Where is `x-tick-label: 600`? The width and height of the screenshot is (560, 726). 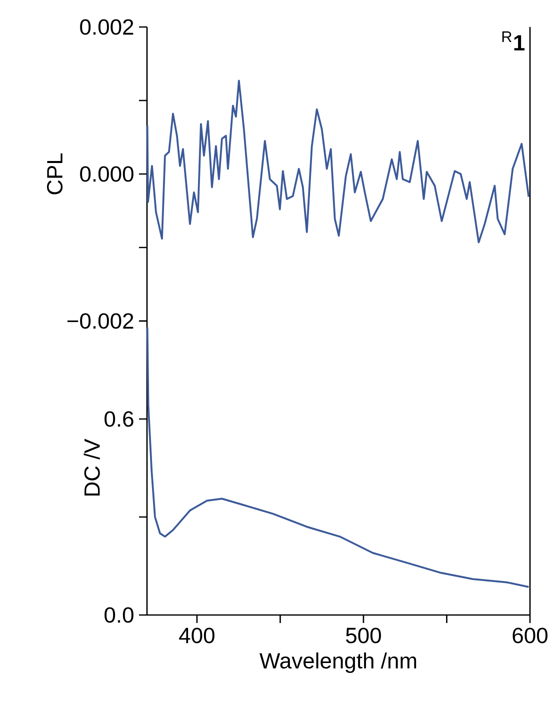
x-tick-label: 600 is located at coordinates (530, 636).